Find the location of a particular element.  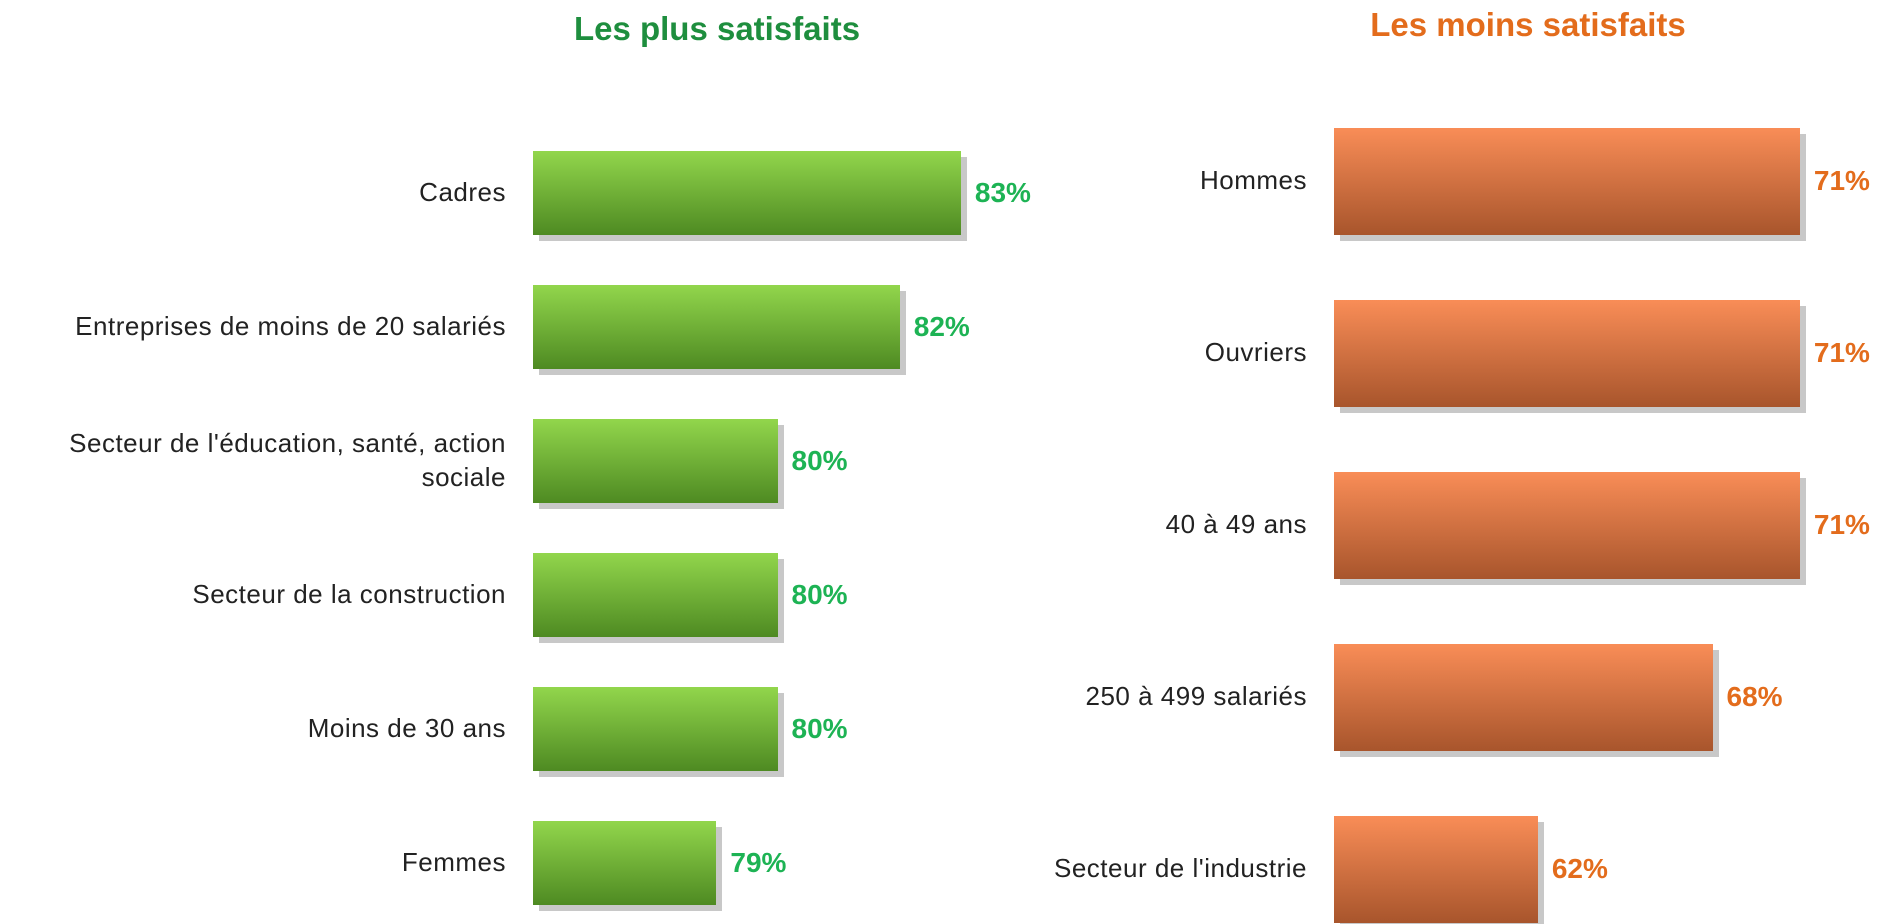

chart-title: Les moins satisfaits is located at coordinates (1528, 24).